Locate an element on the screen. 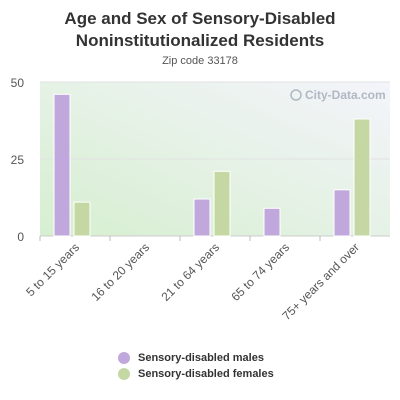  watermark: City-Data.com is located at coordinates (338, 95).